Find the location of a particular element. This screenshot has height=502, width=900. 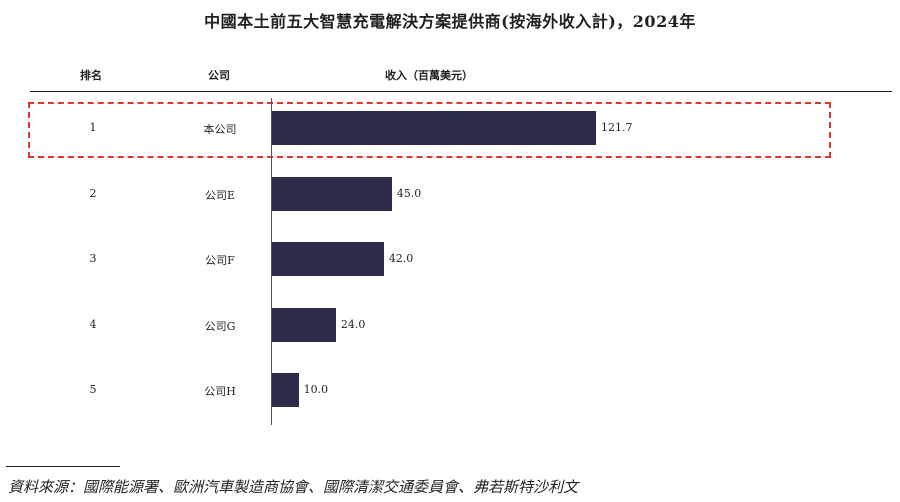

rank-label: 3 is located at coordinates (93, 258).